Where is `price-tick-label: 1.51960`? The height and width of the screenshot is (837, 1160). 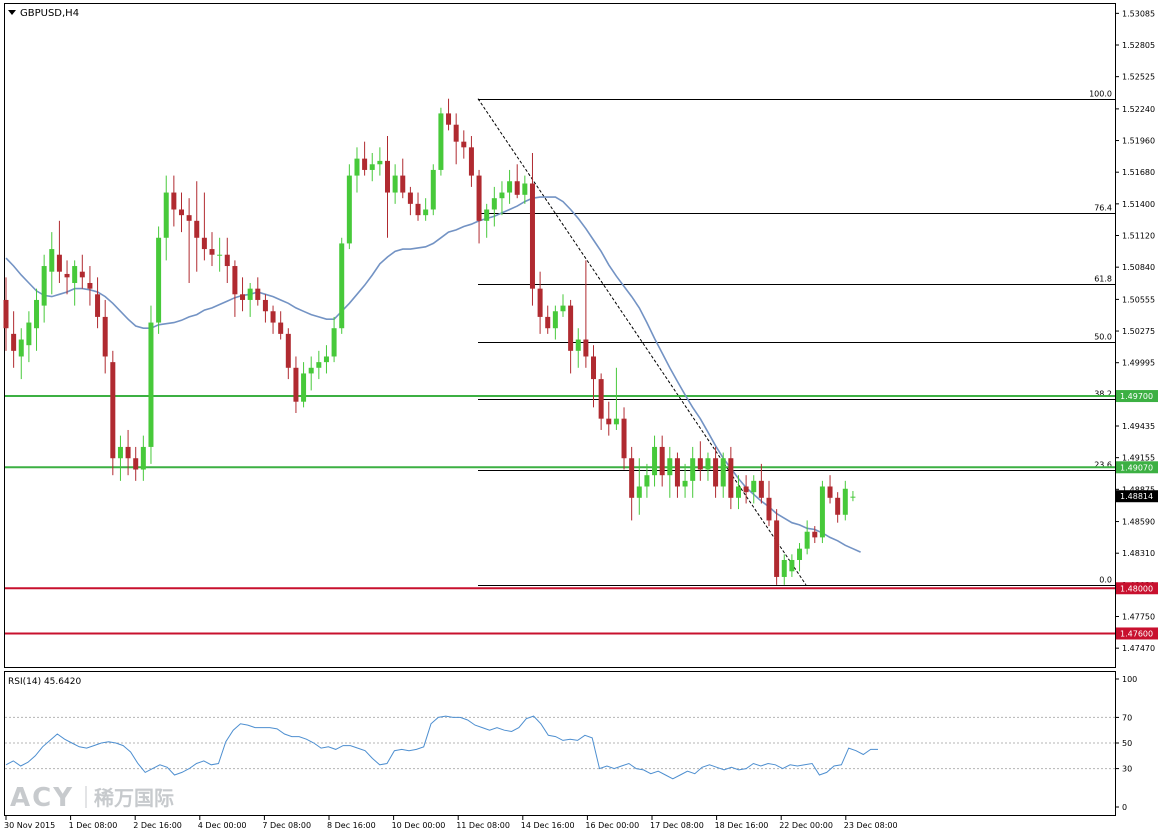
price-tick-label: 1.51960 is located at coordinates (1138, 141).